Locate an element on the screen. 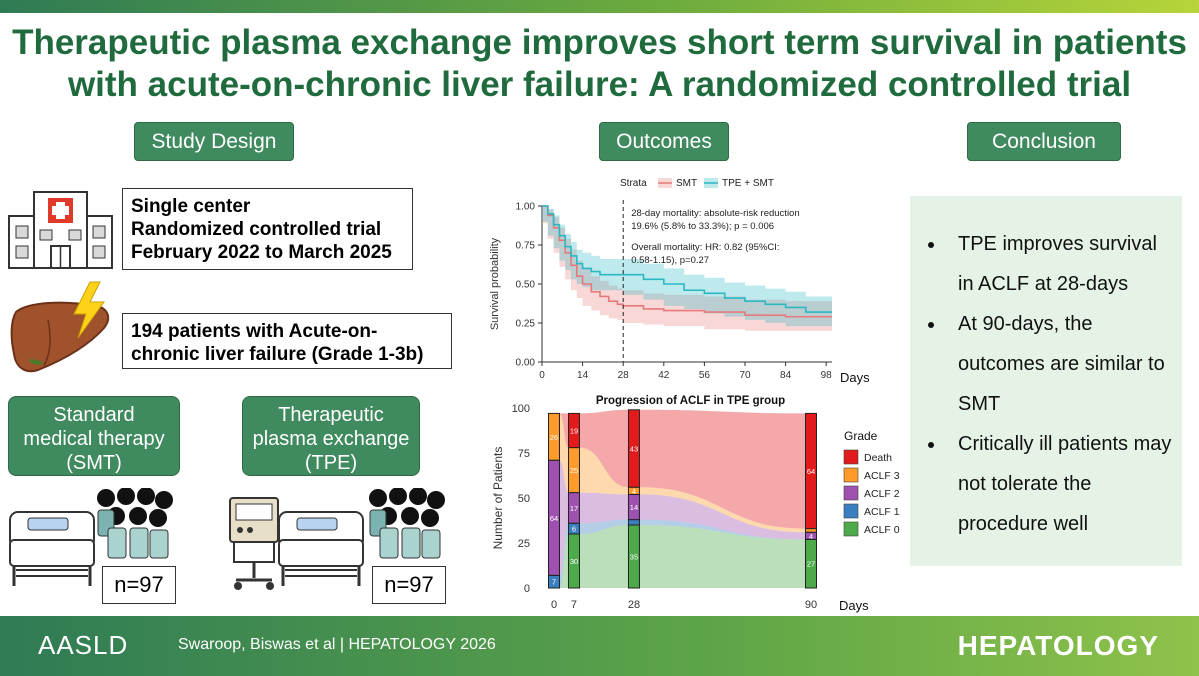  tpe-line-3: (TPE) is located at coordinates (331, 463).